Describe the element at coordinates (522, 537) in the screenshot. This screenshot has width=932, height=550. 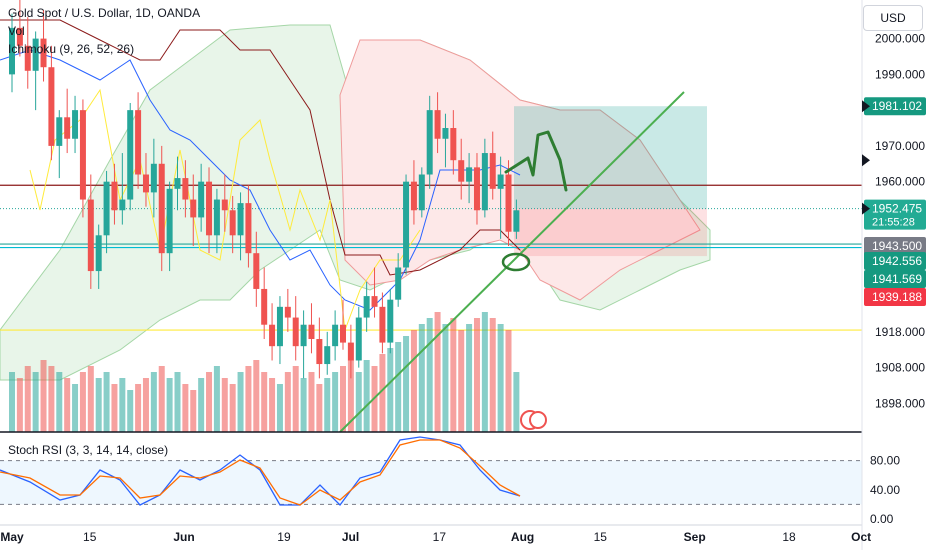
I see `time-tick-label: Aug` at that location.